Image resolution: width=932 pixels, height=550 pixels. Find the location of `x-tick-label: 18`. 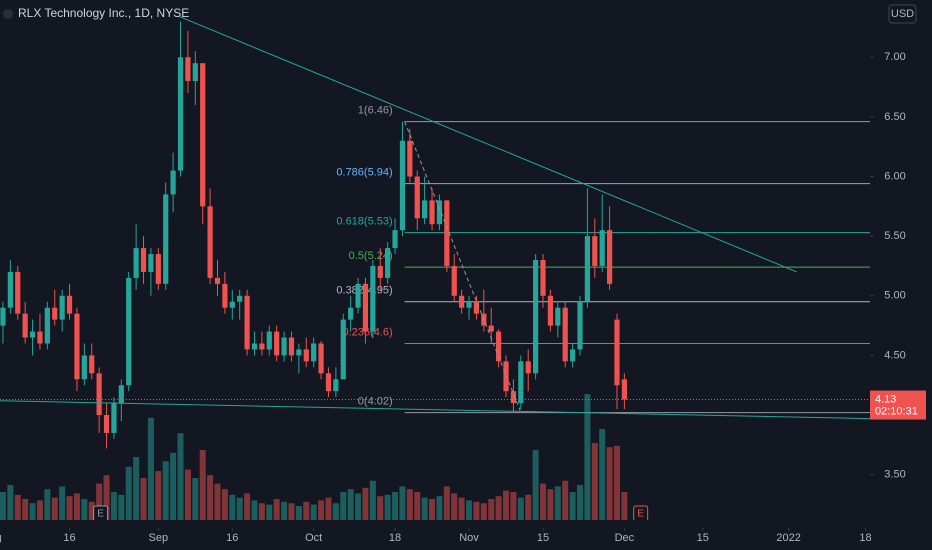

x-tick-label: 18 is located at coordinates (865, 538).